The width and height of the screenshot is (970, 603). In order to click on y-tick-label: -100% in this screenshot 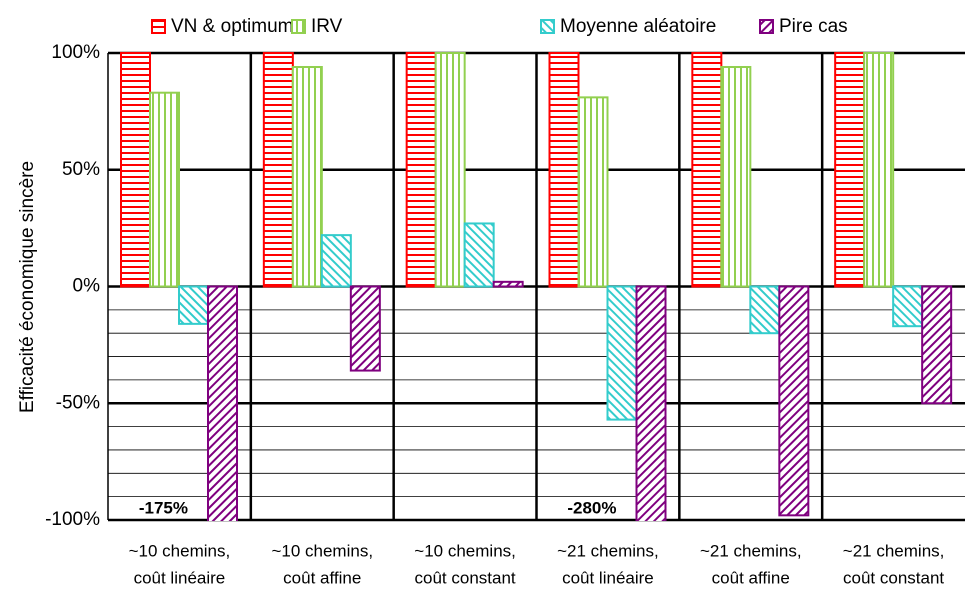, I will do `click(72, 519)`.